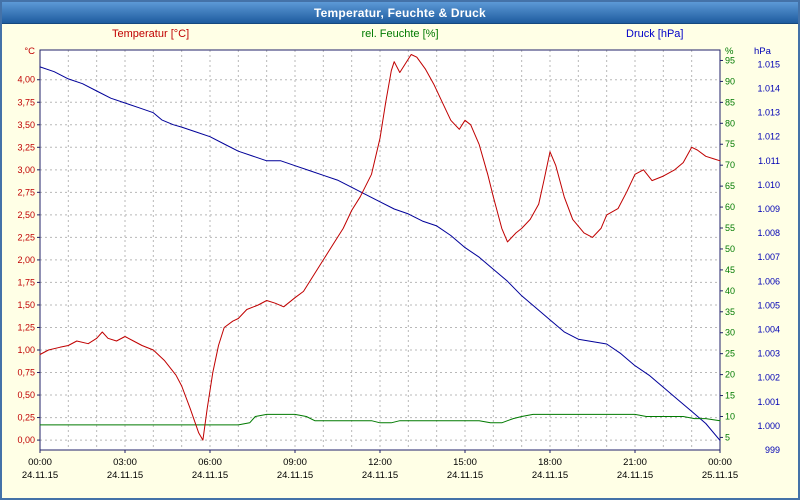 The width and height of the screenshot is (800, 500). What do you see at coordinates (729, 51) in the screenshot?
I see `humidity-axis-unit: %` at bounding box center [729, 51].